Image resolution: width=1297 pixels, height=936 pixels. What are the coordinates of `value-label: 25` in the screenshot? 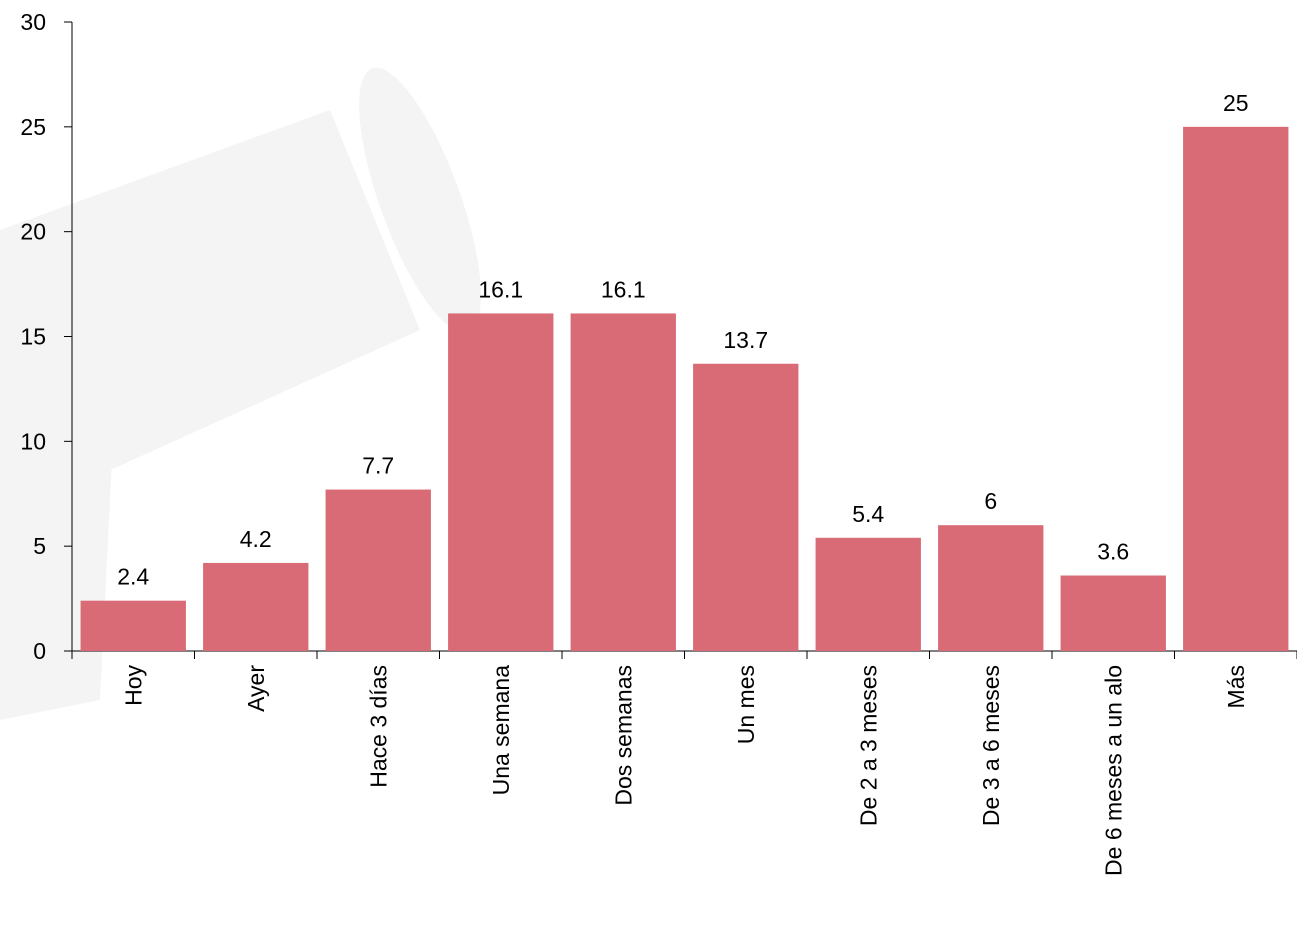 It's located at (1236, 103).